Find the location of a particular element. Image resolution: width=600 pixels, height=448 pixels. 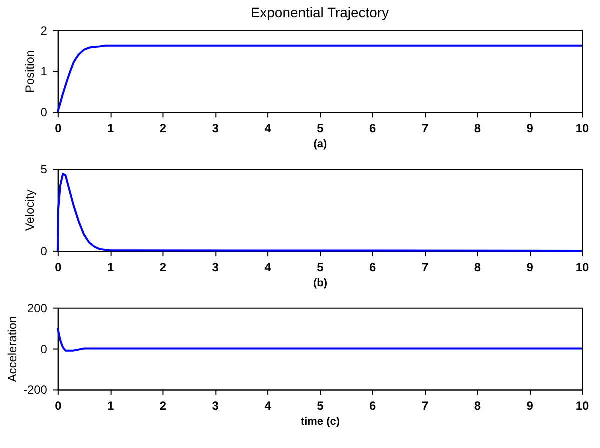

x-axis-title: time (c) is located at coordinates (320, 422).